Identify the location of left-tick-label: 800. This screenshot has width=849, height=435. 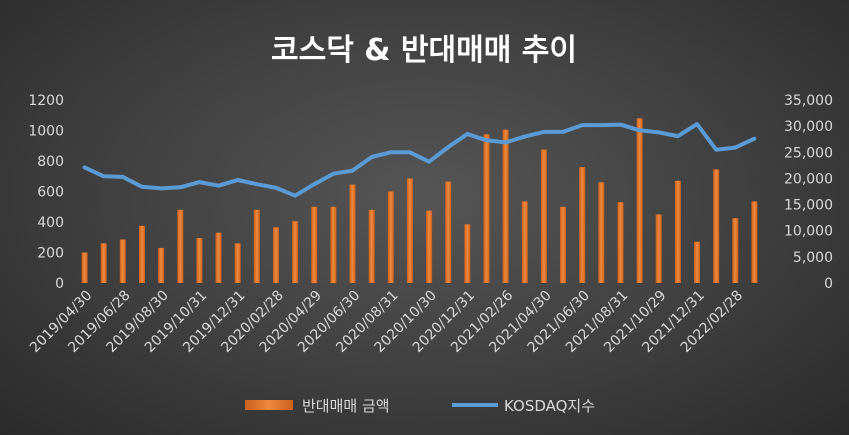
(50, 162).